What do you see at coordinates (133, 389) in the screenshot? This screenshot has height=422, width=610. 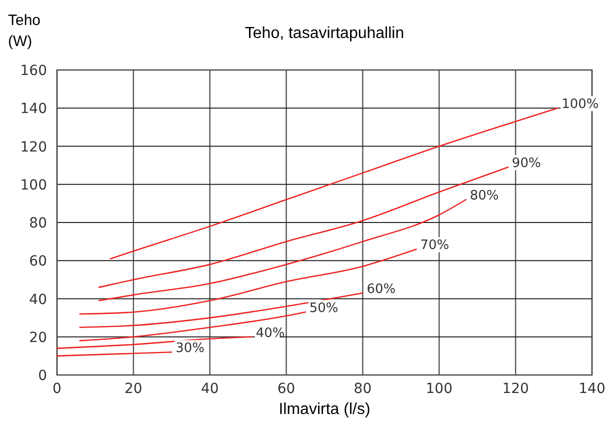 I see `x-tick-label: 20` at bounding box center [133, 389].